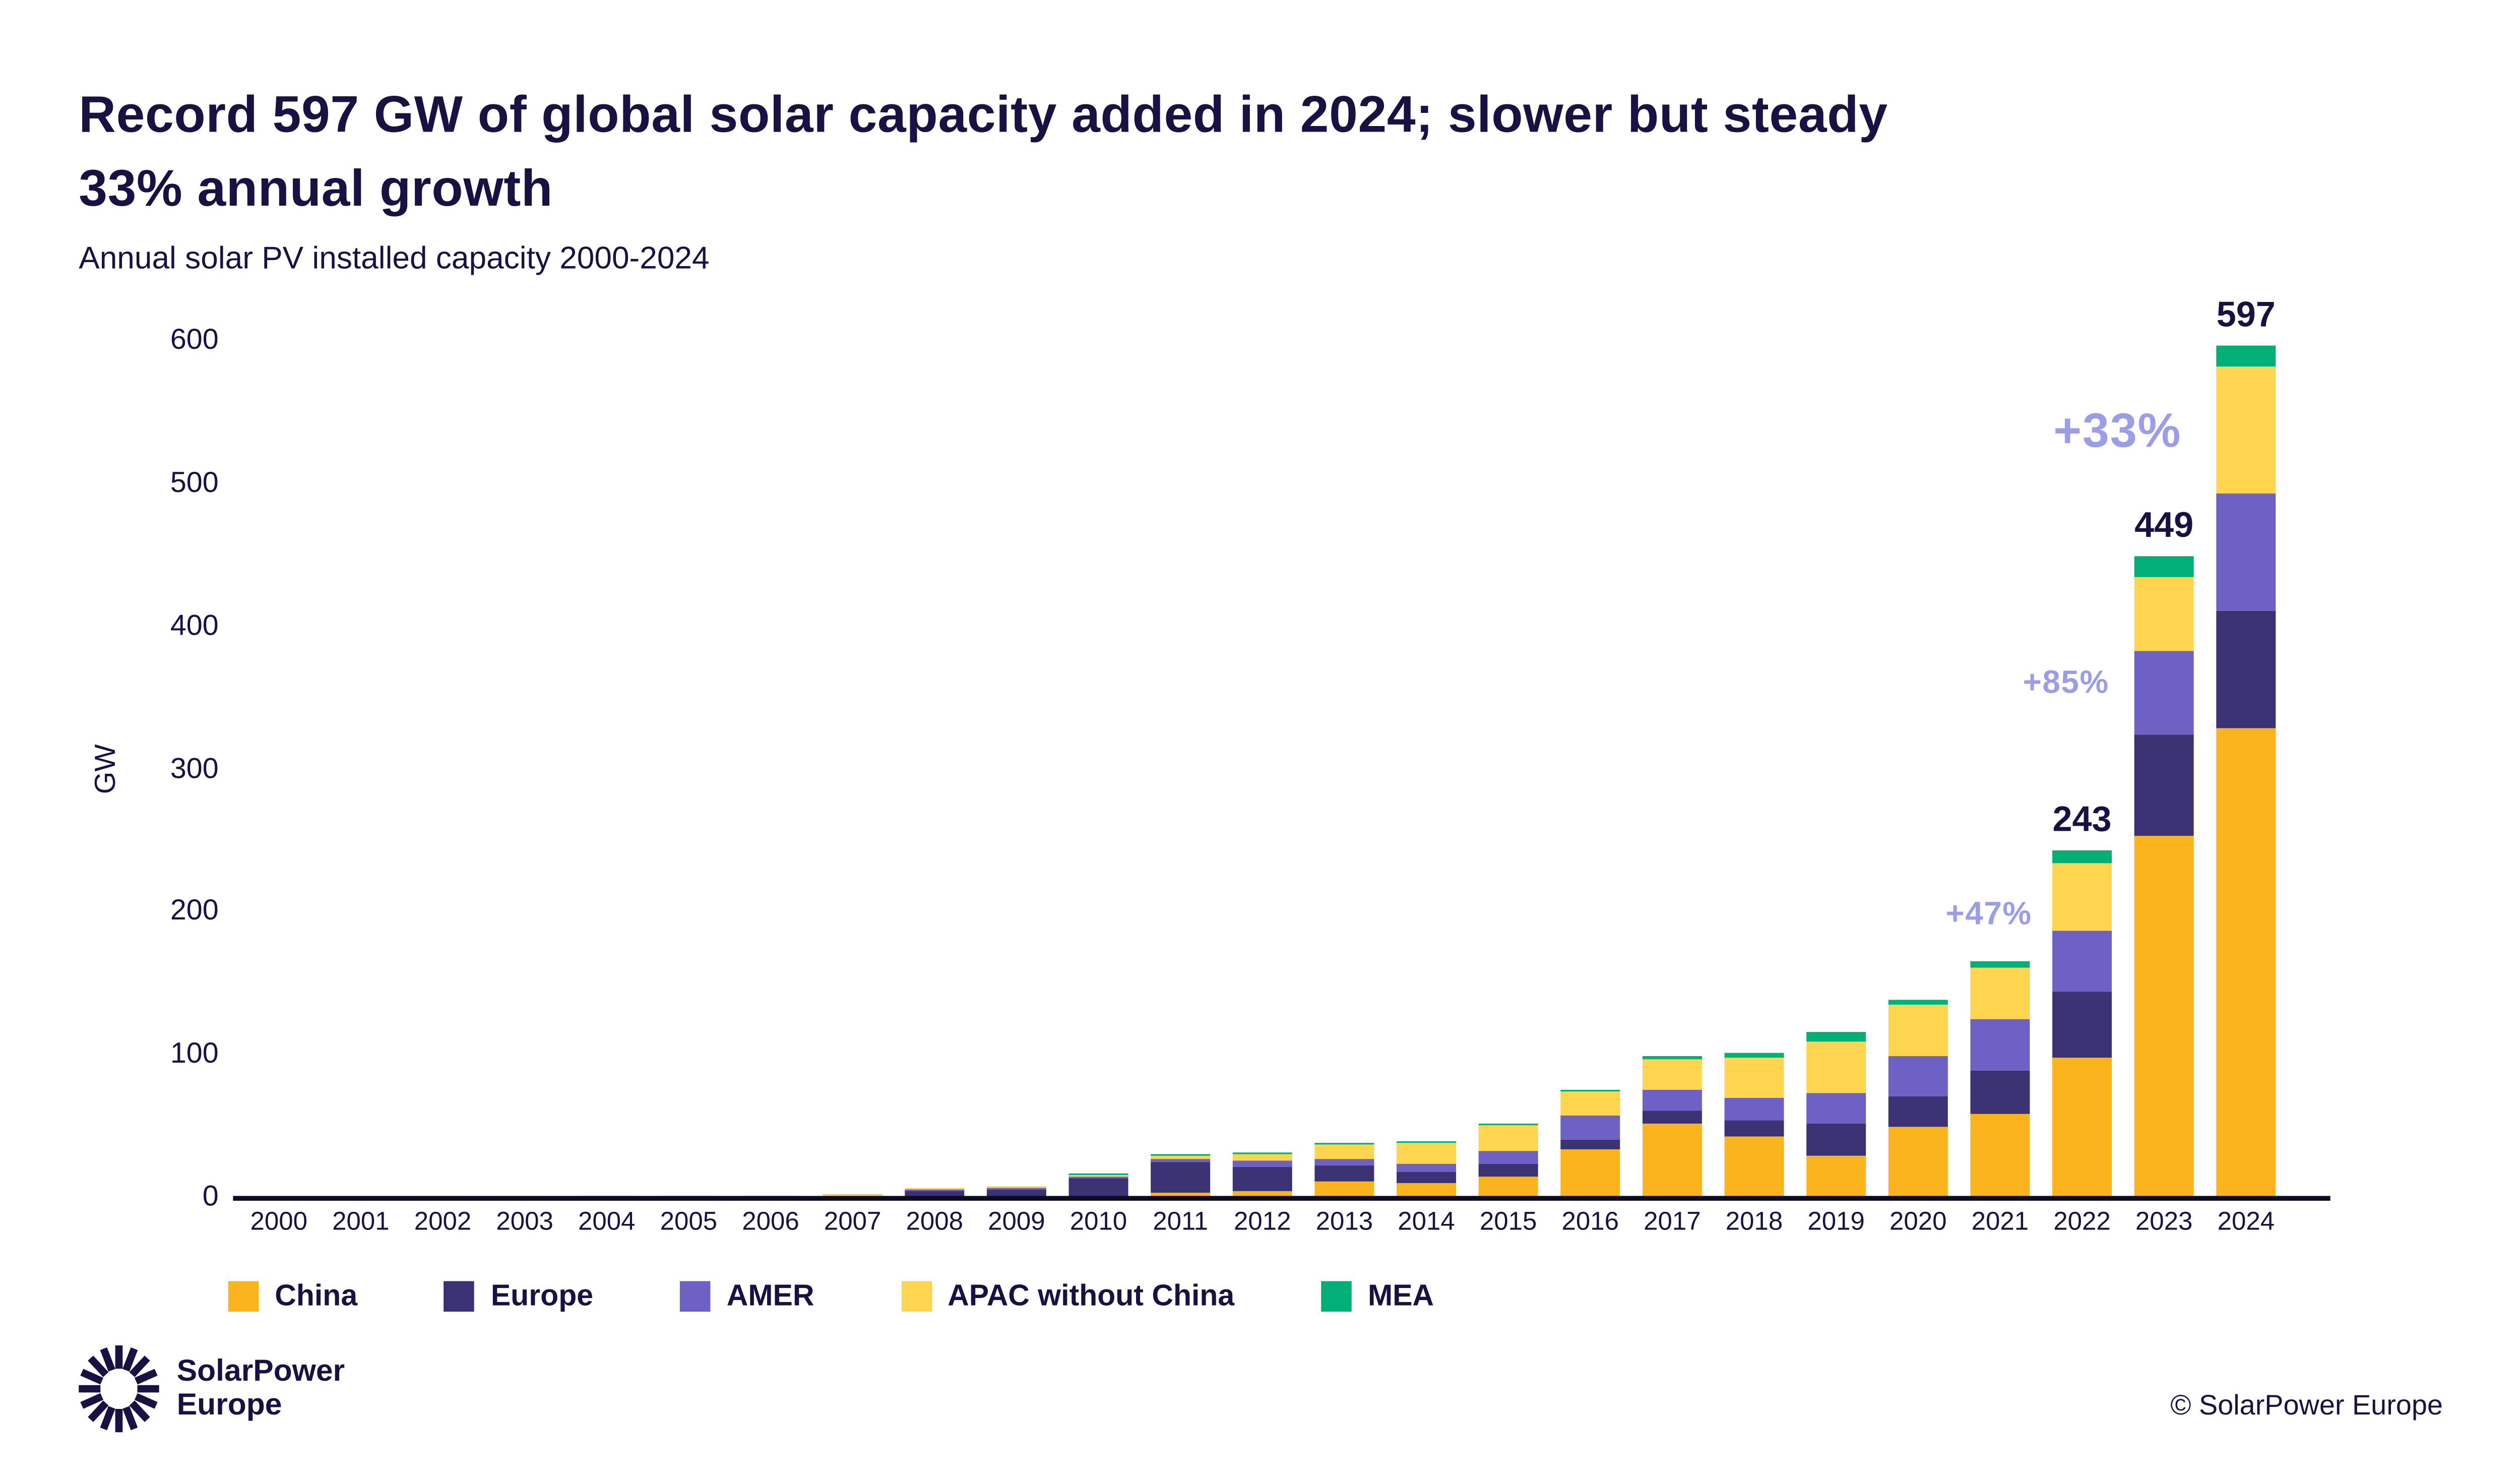 This screenshot has height=1479, width=2520. What do you see at coordinates (2066, 683) in the screenshot?
I see `growth-percentage-label: +85%` at bounding box center [2066, 683].